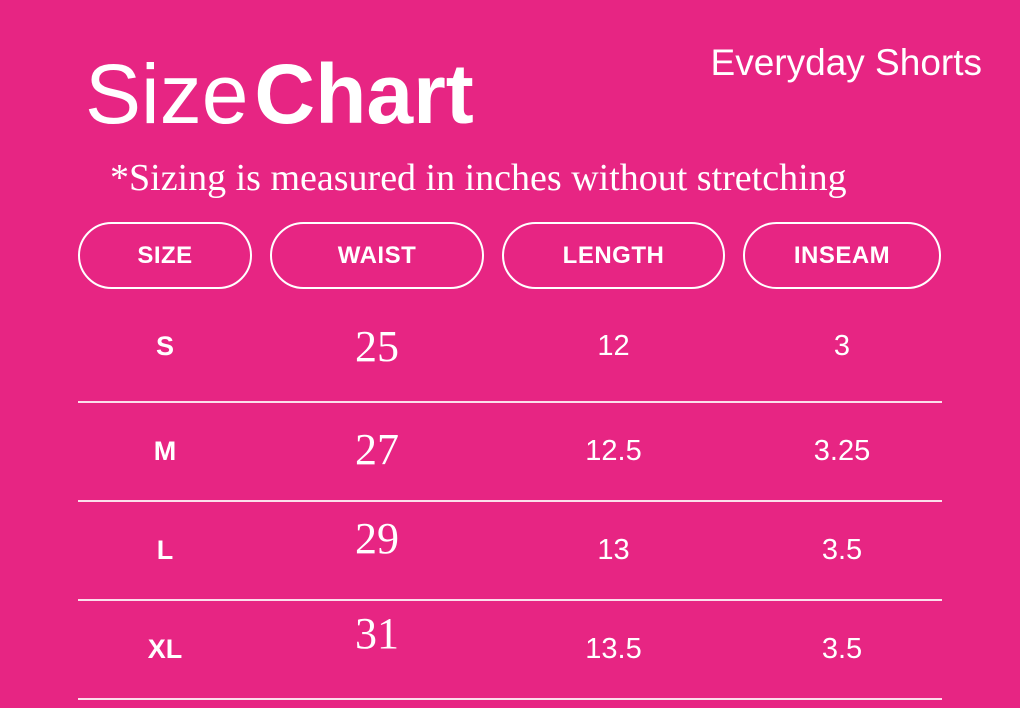  I want to click on inseam-cell: 3, so click(842, 345).